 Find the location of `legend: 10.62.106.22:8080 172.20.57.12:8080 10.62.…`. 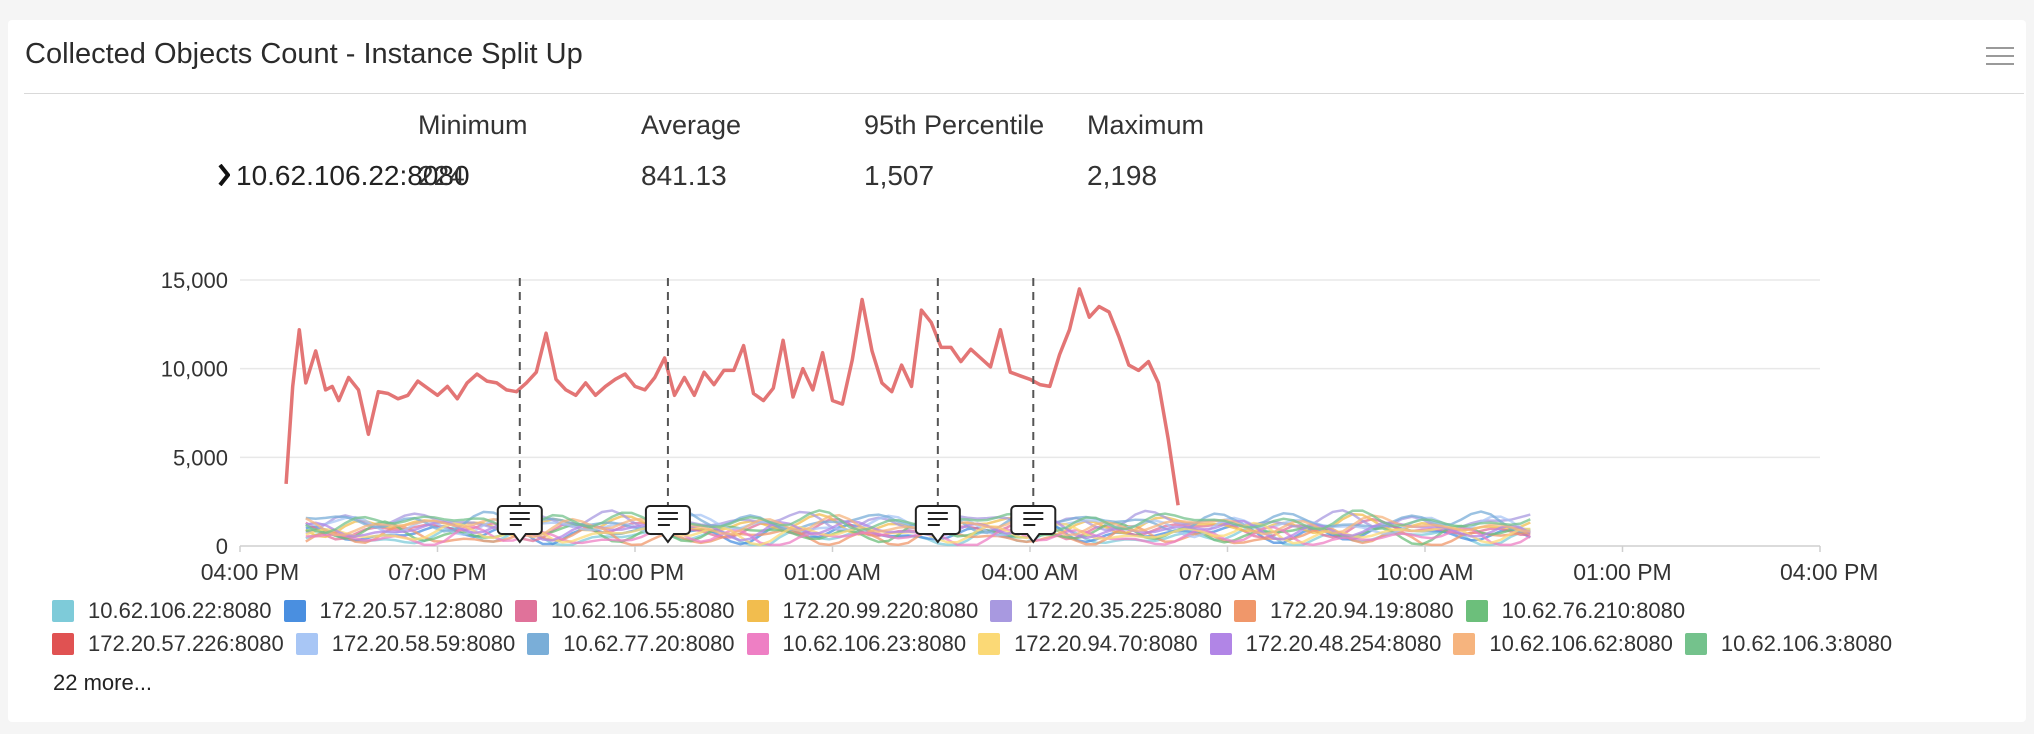

legend: 10.62.106.22:8080 172.20.57.12:8080 10.62.… is located at coordinates (1032, 628).